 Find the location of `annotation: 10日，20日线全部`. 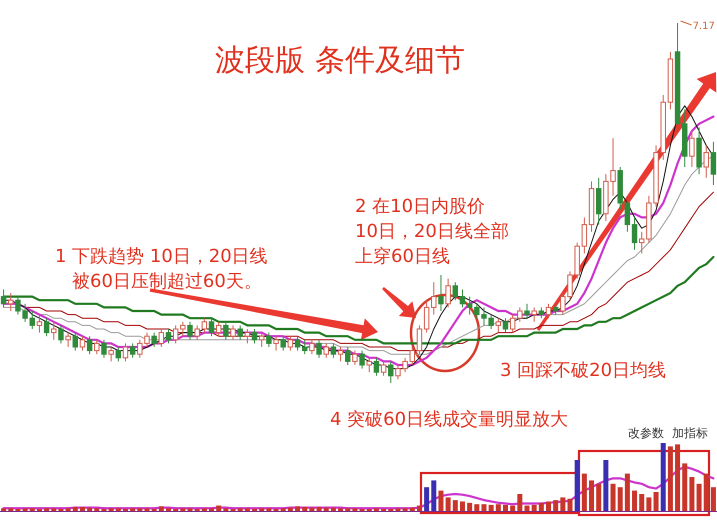

annotation: 10日，20日线全部 is located at coordinates (432, 231).